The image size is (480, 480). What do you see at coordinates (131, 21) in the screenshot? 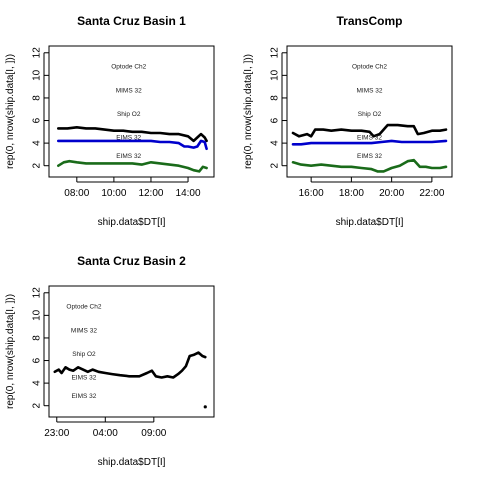
I see `chart-title: Santa Cruz Basin 1` at bounding box center [131, 21].